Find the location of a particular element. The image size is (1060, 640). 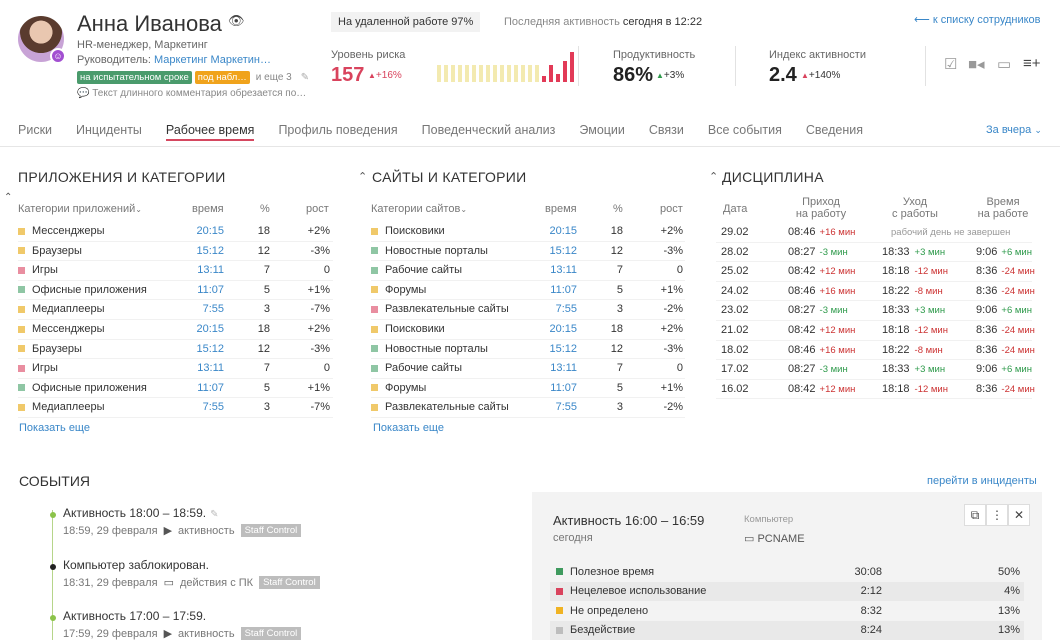

tab-6: Связи is located at coordinates (666, 130).